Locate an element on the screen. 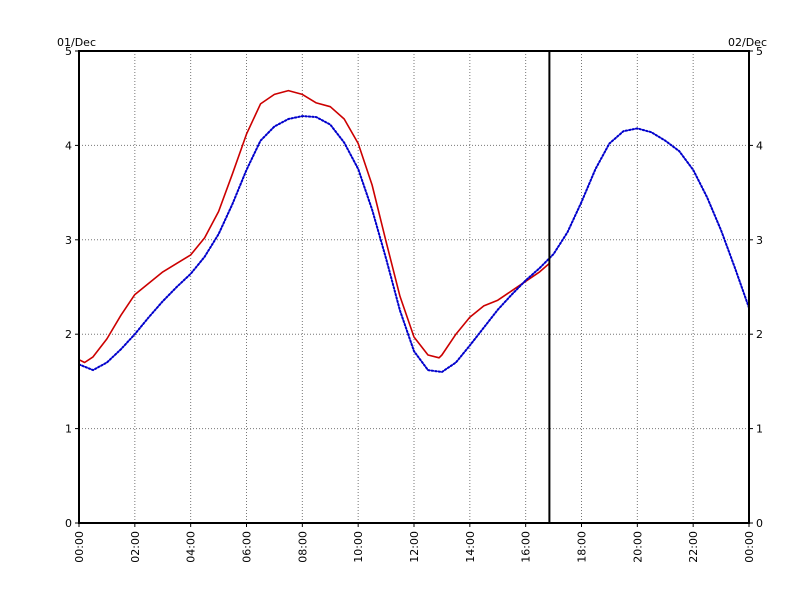 Image resolution: width=800 pixels, height=600 pixels. start-date-label: 01/Dec is located at coordinates (76, 42).